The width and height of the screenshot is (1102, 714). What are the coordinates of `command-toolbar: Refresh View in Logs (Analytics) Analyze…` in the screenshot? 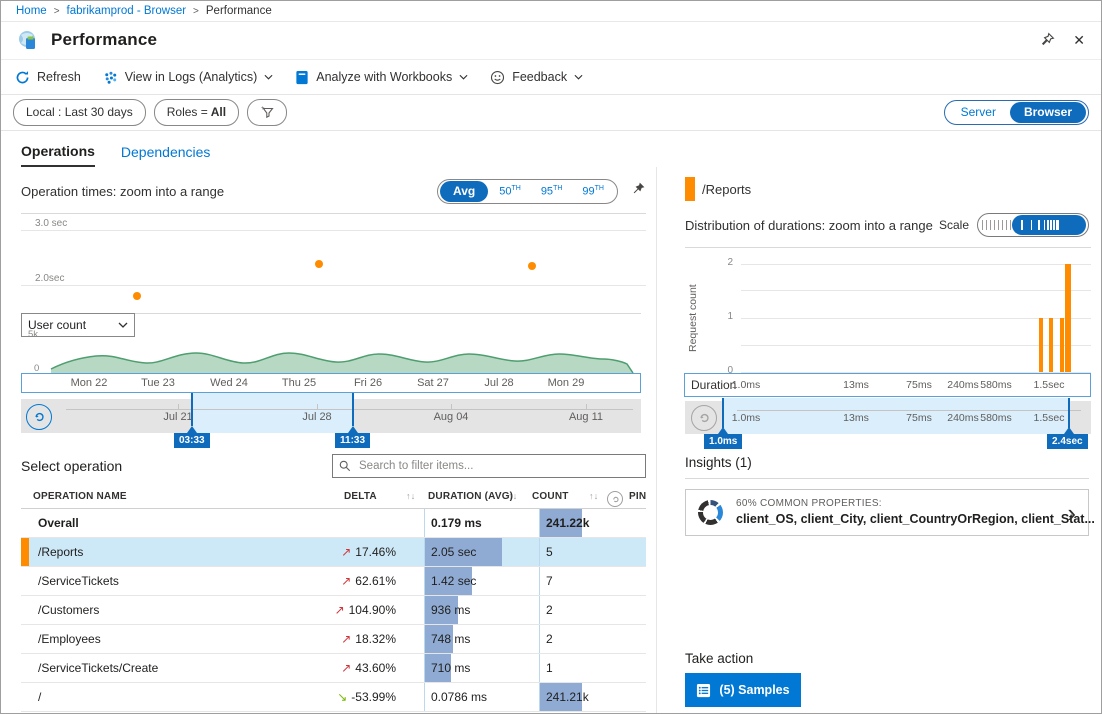 It's located at (551, 77).